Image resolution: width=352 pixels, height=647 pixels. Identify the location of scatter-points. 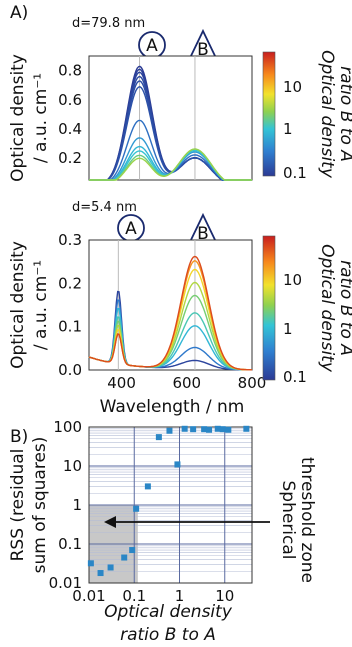
(168, 501).